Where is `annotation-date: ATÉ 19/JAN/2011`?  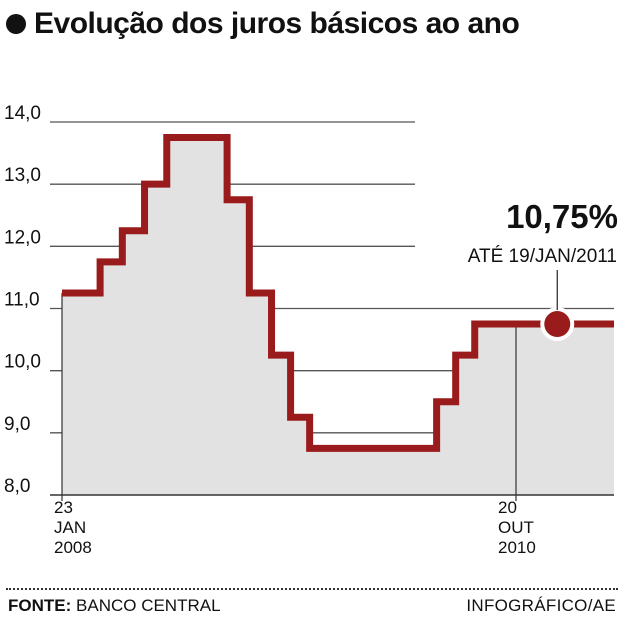 annotation-date: ATÉ 19/JAN/2011 is located at coordinates (542, 256).